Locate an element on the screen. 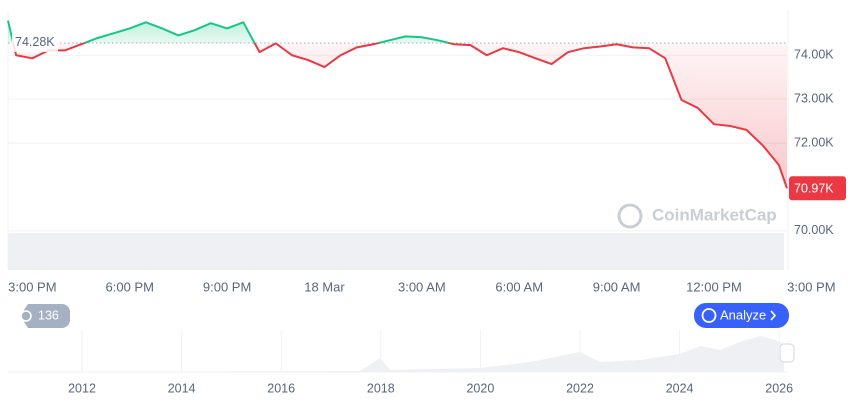  analyze-label: Analyze is located at coordinates (743, 314).